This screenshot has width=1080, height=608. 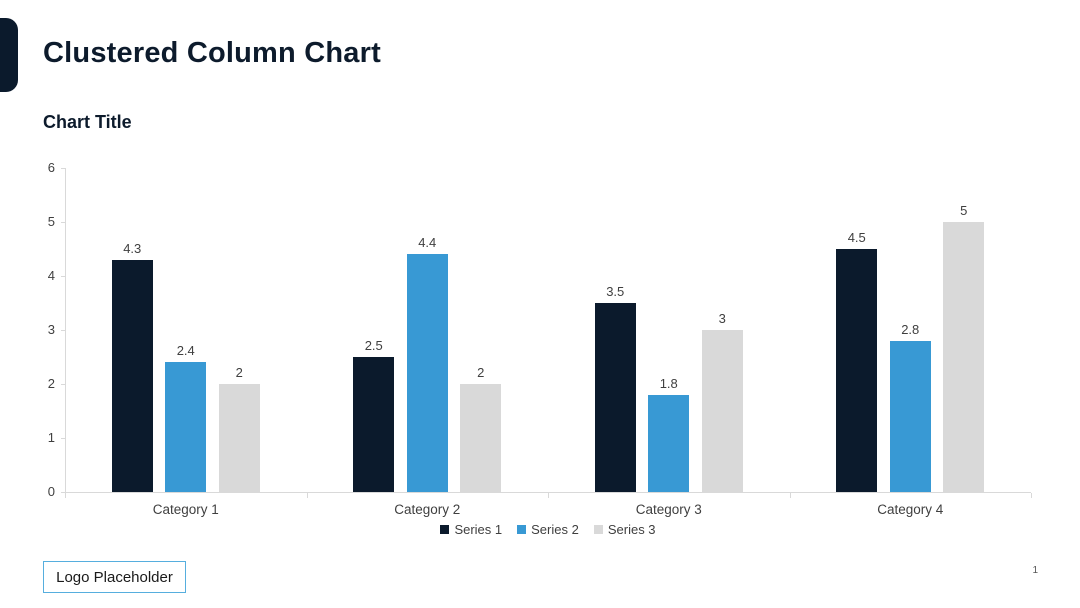 I want to click on chart-legend: Series 1 Series 2 Series 3, so click(x=548, y=529).